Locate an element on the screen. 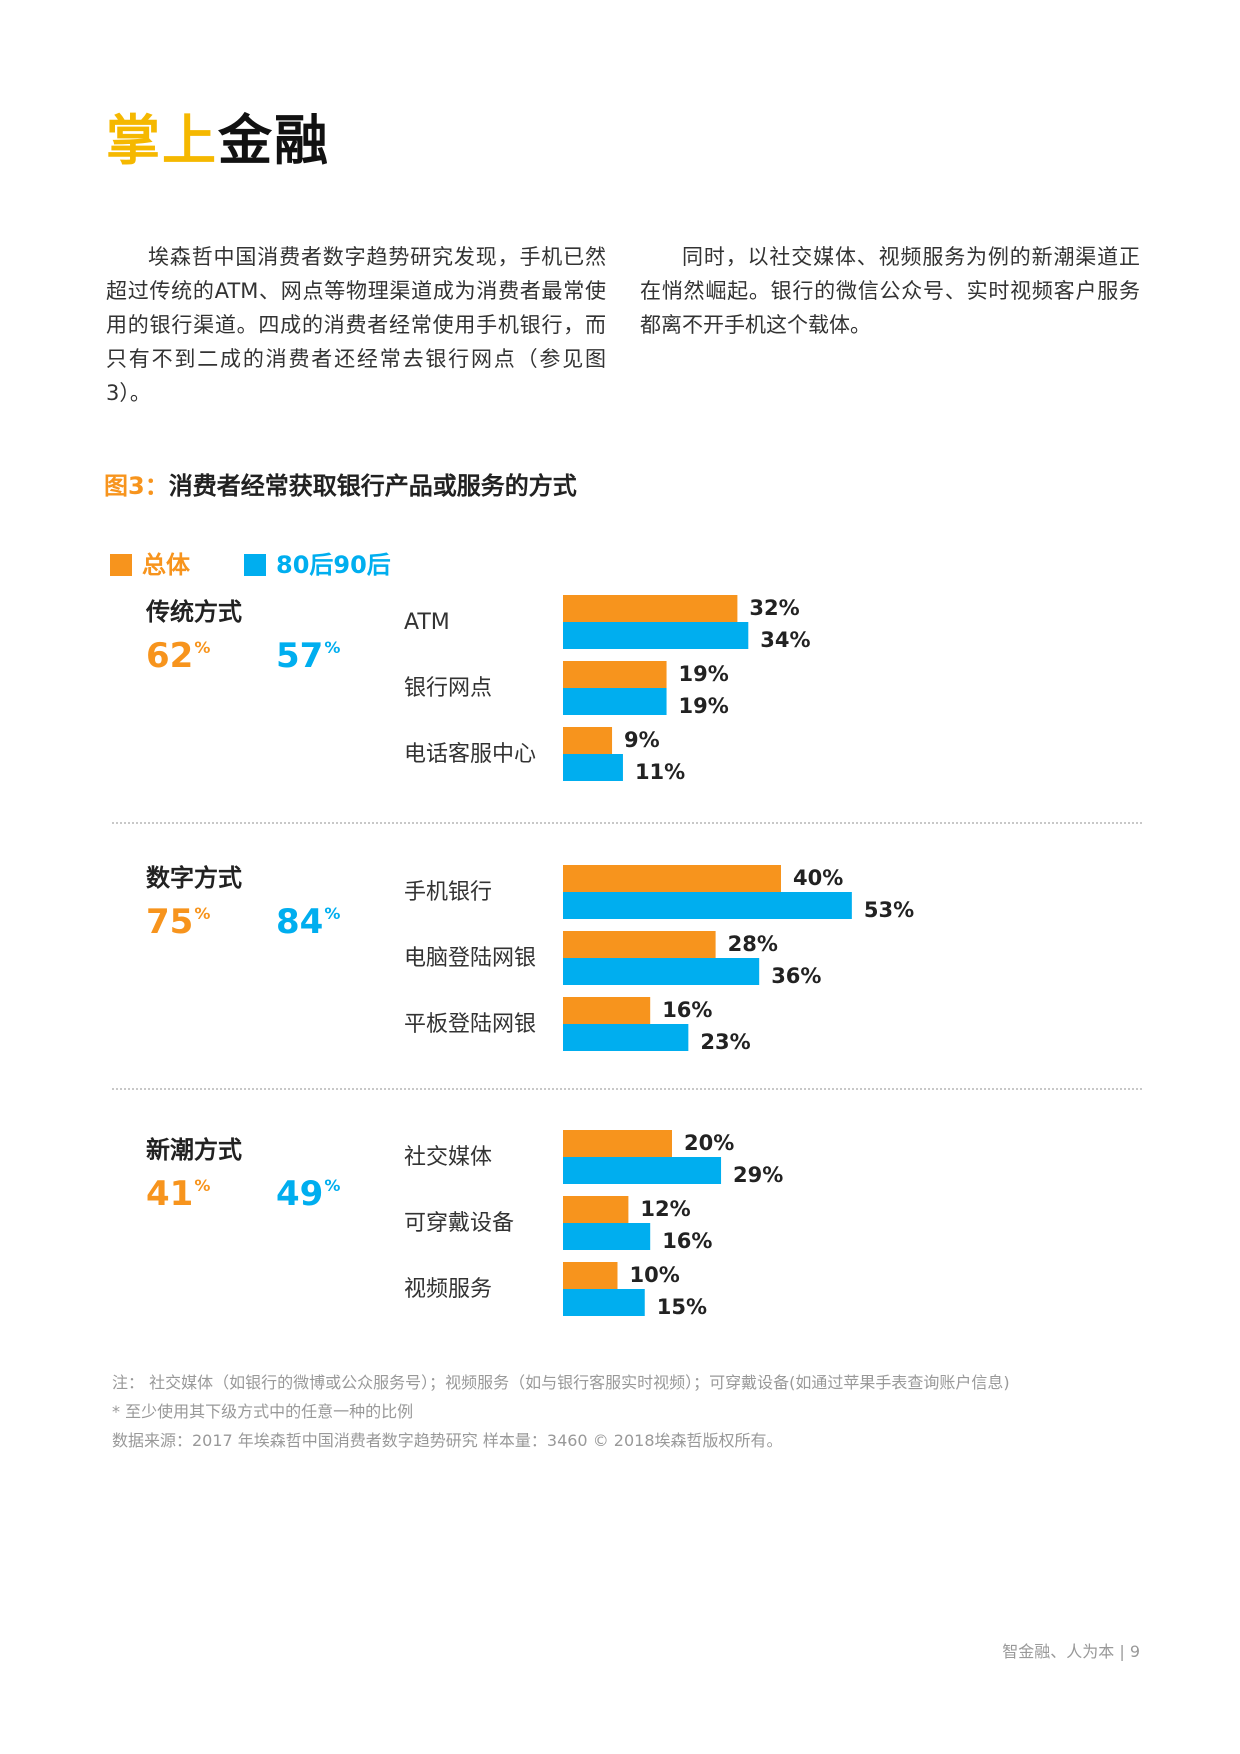 The width and height of the screenshot is (1240, 1754). data-label-young: 53% is located at coordinates (889, 910).